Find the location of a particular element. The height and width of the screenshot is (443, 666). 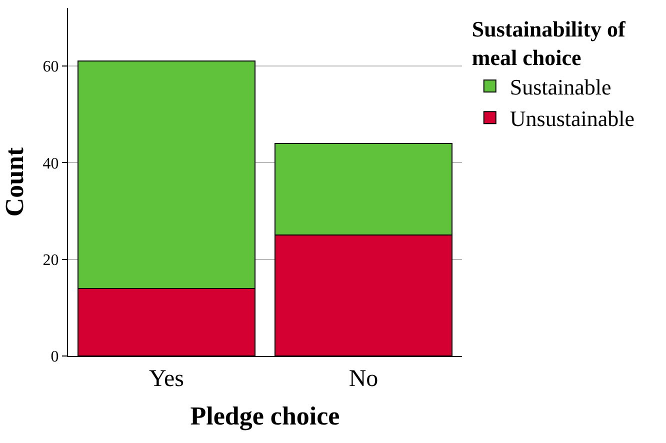

y-tick-label: 0 is located at coordinates (54, 357).